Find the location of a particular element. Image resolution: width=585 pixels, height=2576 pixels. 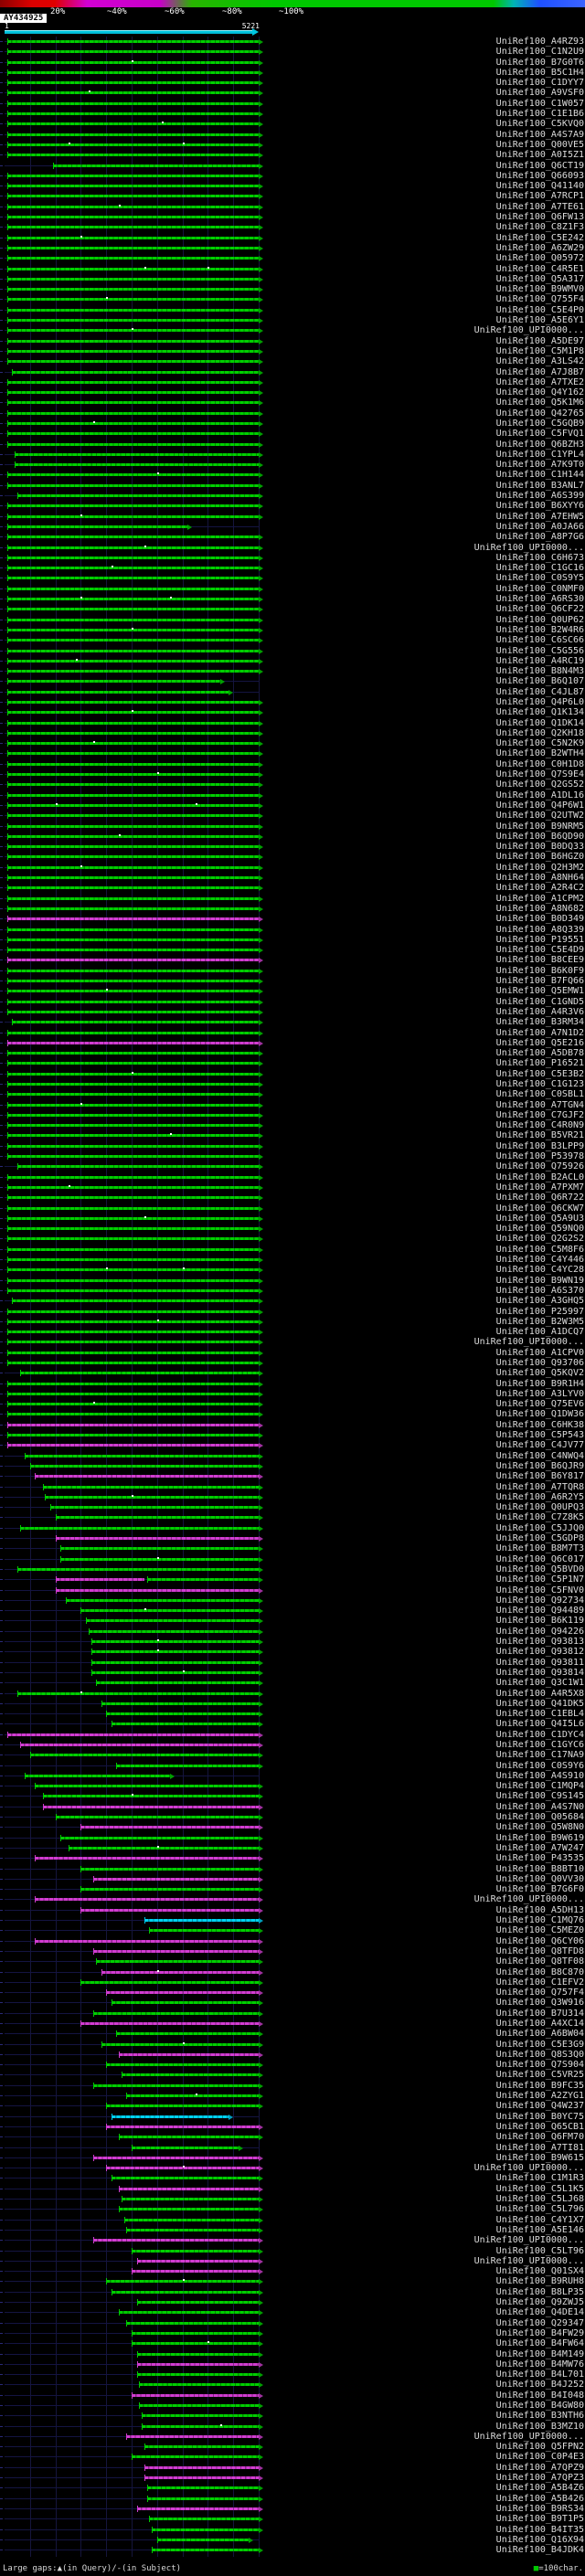

subject-label: UniRef100_B3LPP9 is located at coordinates (540, 1145).